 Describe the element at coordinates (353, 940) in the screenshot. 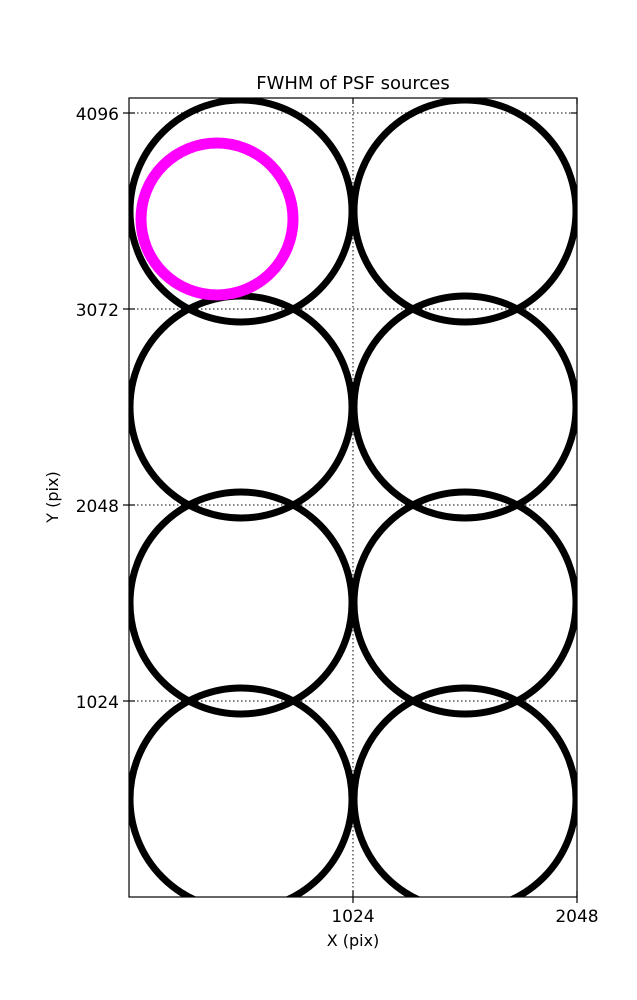

I see `x-axis-label: X (pix)` at that location.